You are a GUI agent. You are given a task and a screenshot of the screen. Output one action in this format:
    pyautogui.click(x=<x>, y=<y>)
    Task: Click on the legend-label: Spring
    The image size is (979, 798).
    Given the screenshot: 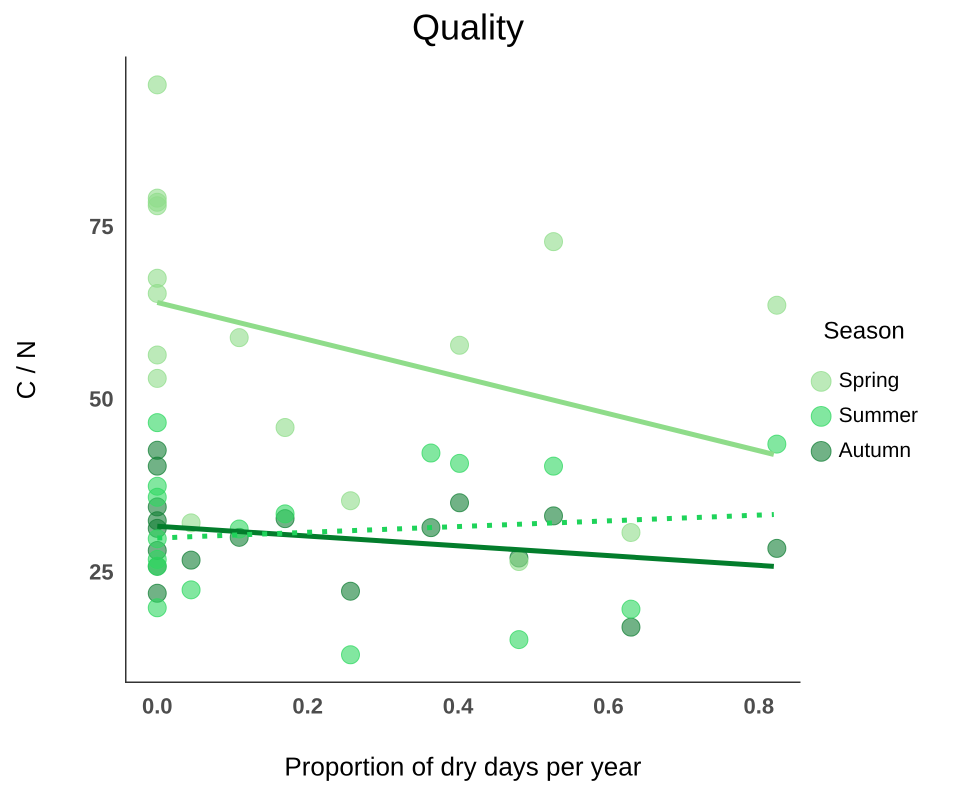 What is the action you would take?
    pyautogui.click(x=869, y=380)
    